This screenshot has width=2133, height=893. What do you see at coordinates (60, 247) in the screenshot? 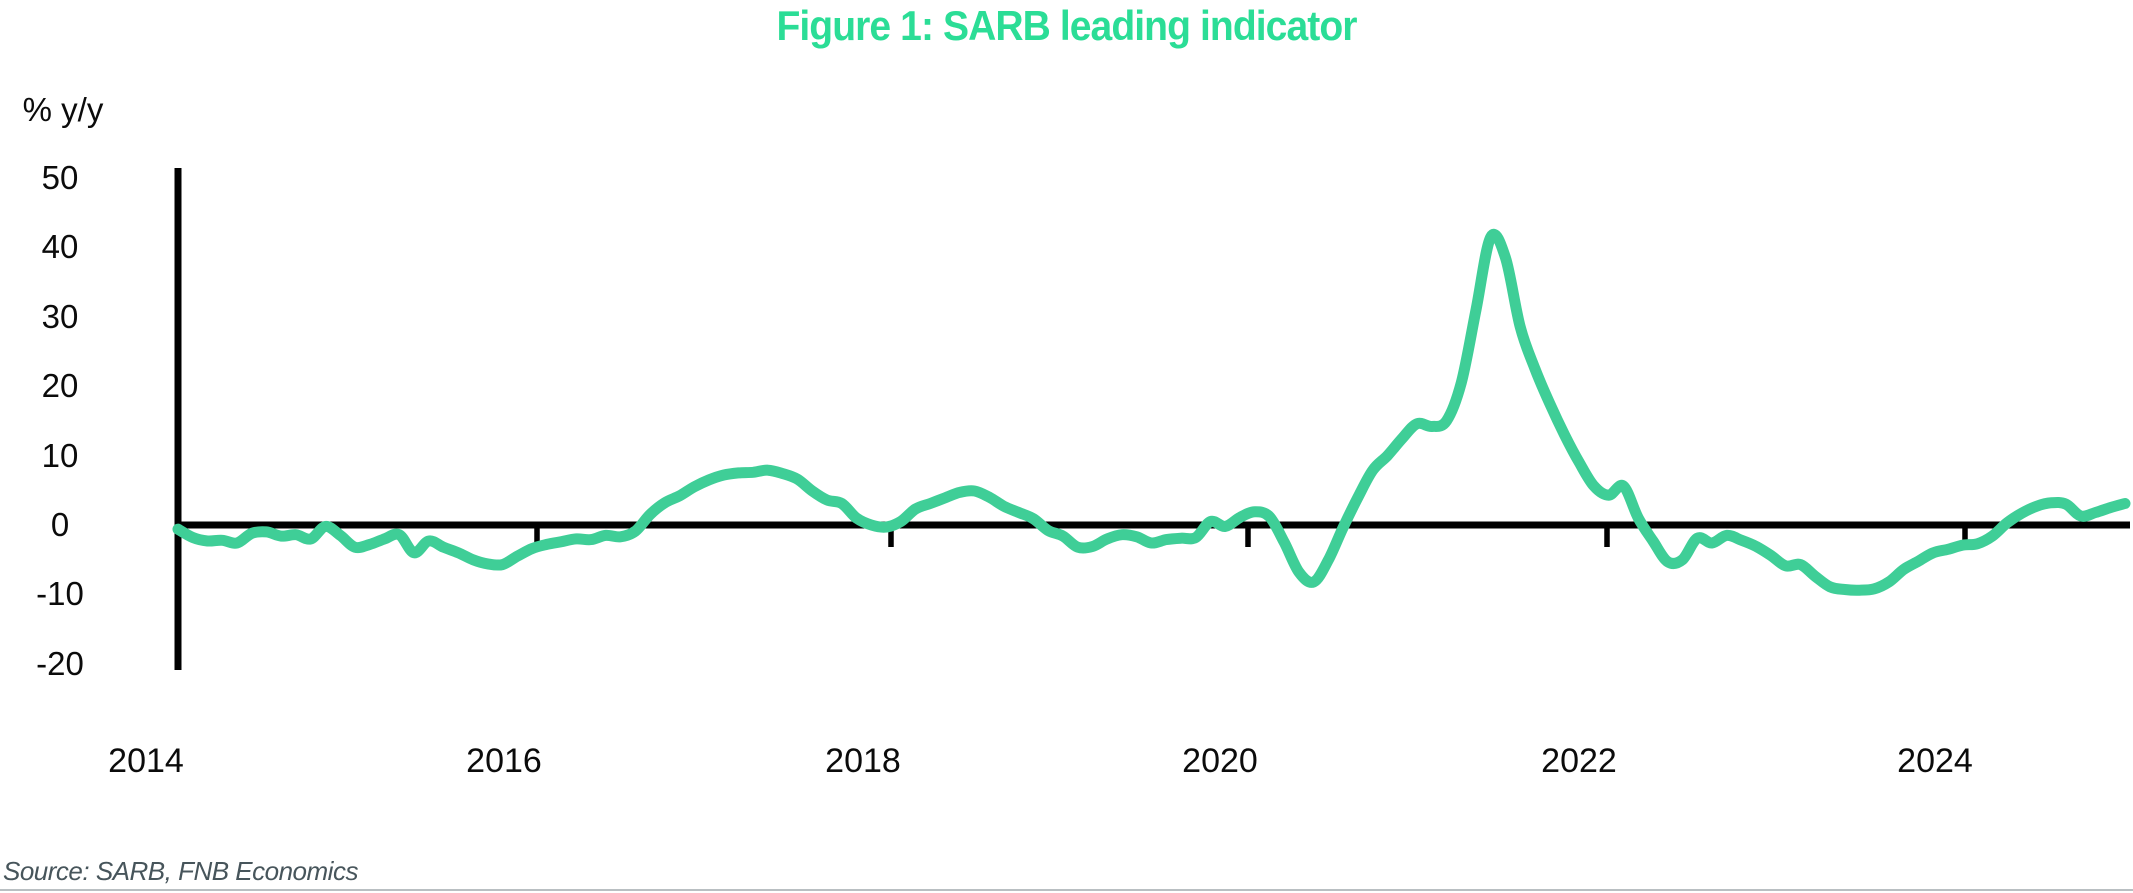
I see `y-tick-label: 40` at bounding box center [60, 247].